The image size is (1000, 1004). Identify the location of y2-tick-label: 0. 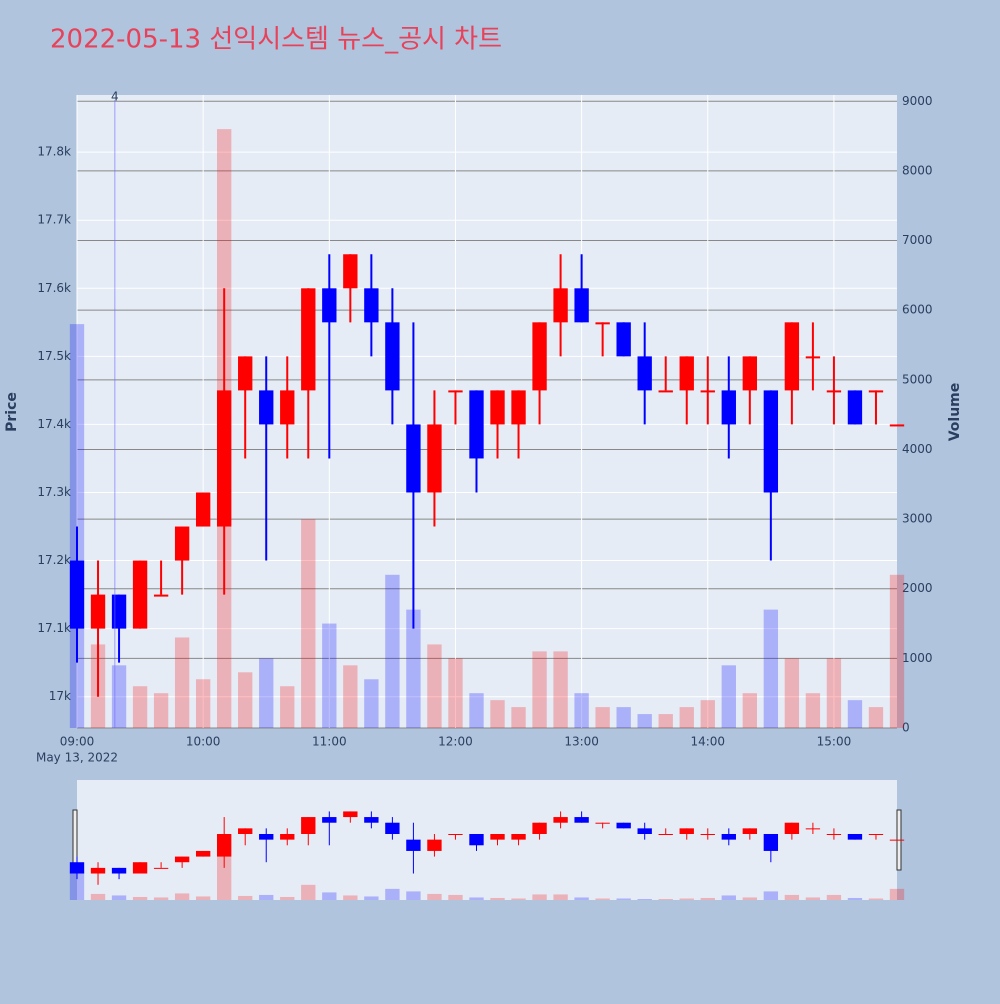
(906, 728).